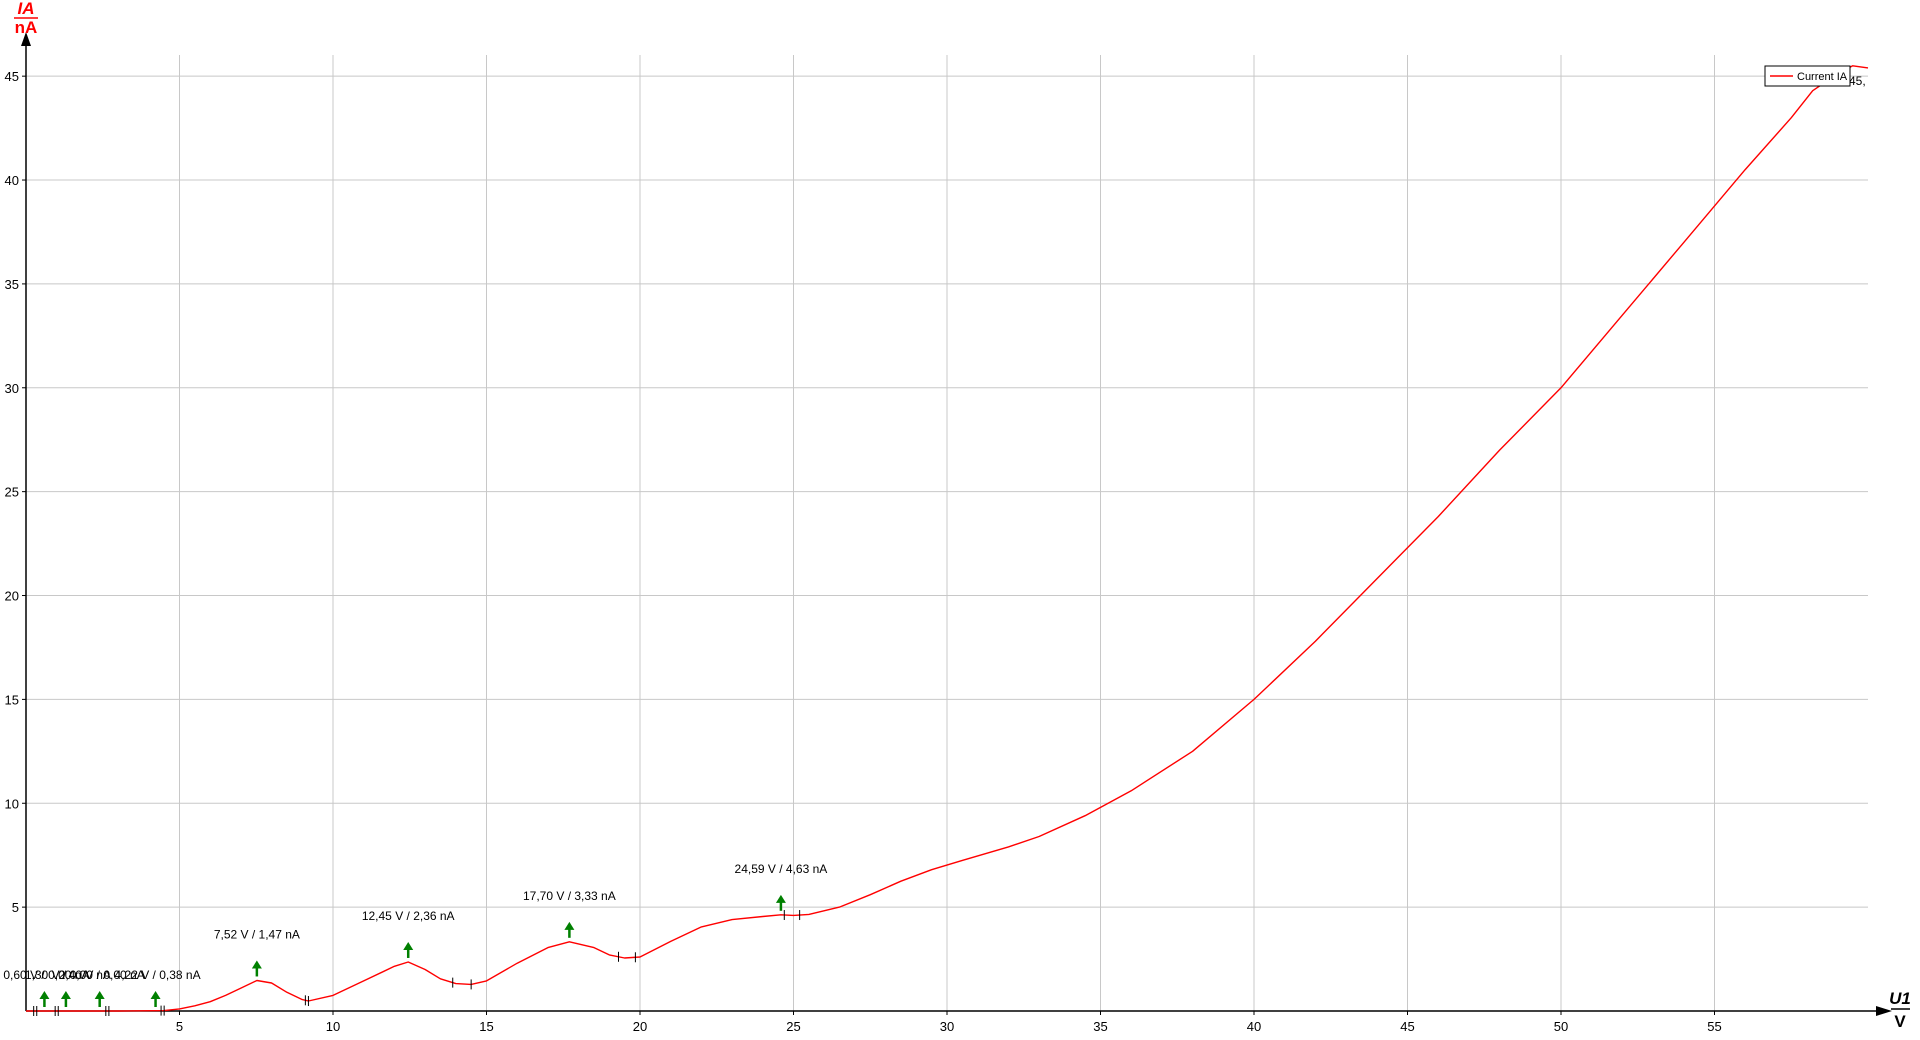 The image size is (1920, 1040). Describe the element at coordinates (12, 76) in the screenshot. I see `y-tick-label: 45` at that location.